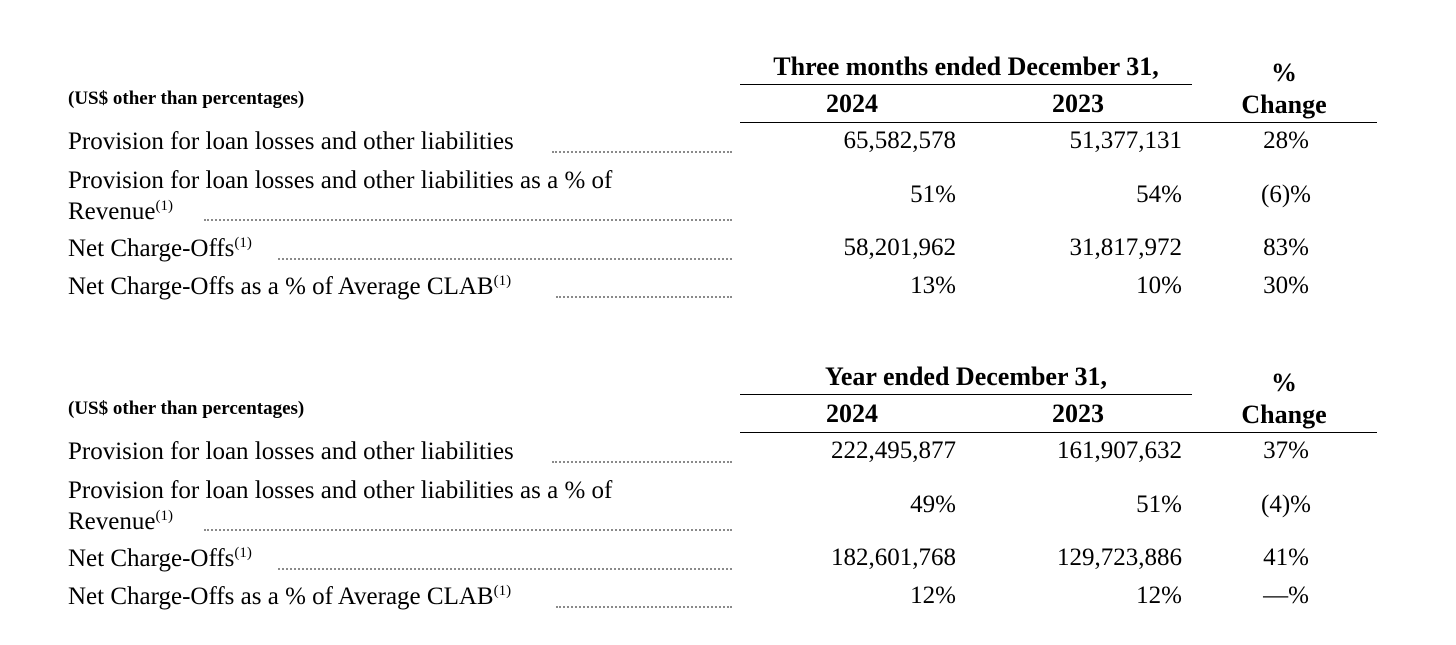  I want to click on pct-change-value: (6)%, so click(1286, 194).